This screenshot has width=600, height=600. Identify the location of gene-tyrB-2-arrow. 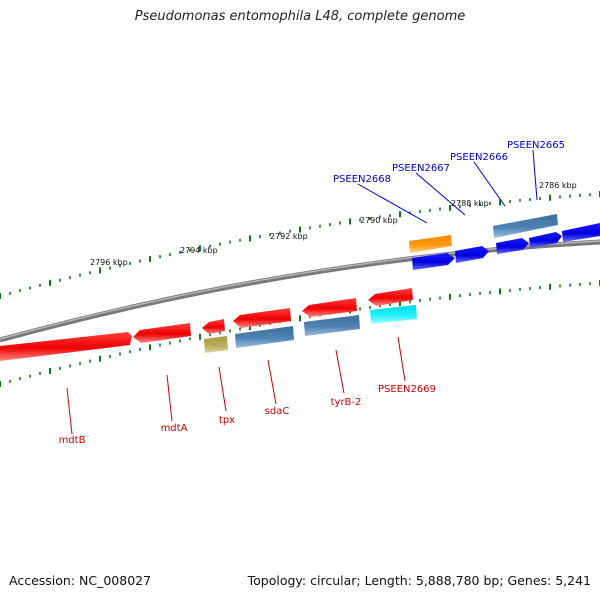
(329, 307).